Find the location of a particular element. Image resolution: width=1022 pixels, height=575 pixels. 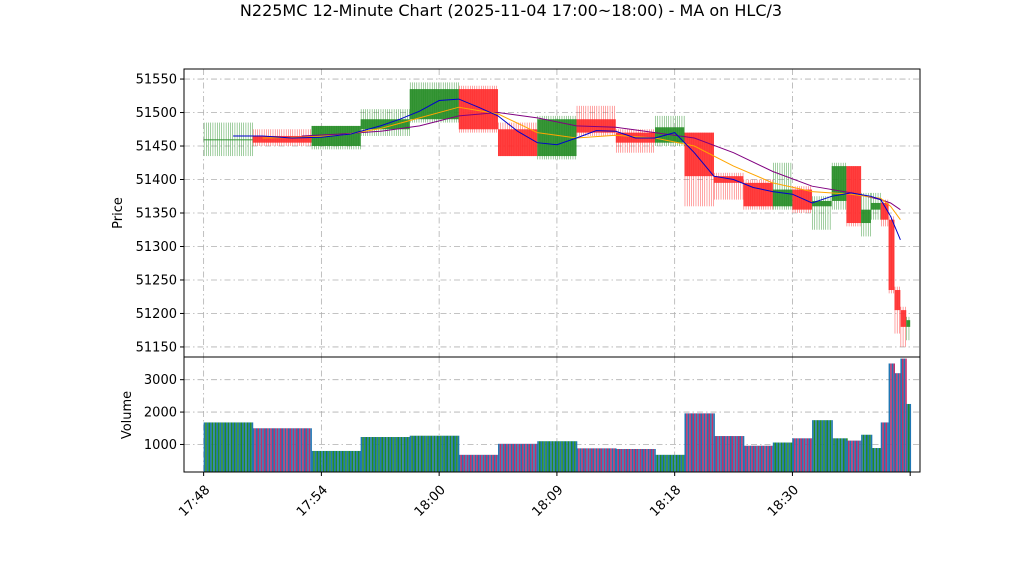

price-tick-label: 51200 is located at coordinates (156, 314).